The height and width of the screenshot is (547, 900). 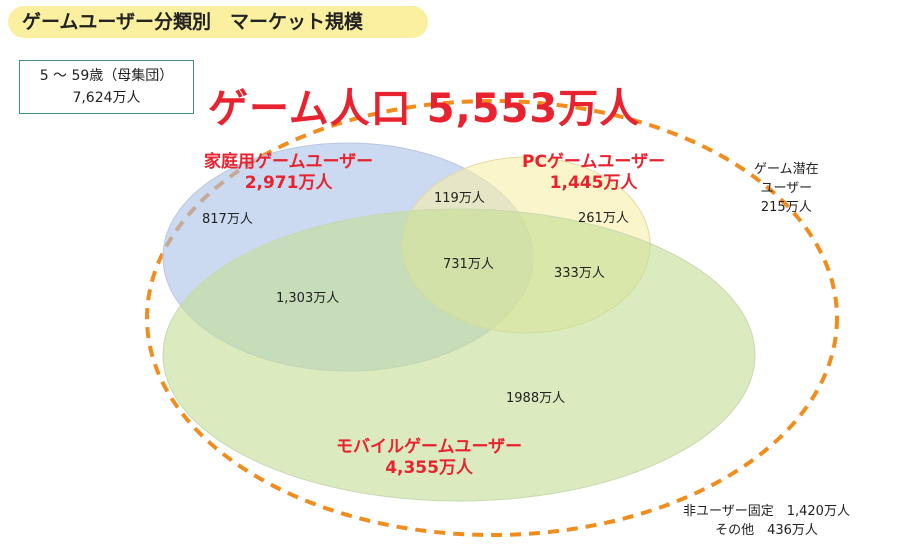 What do you see at coordinates (227, 219) in the screenshot?
I see `region-home-only: 817万人` at bounding box center [227, 219].